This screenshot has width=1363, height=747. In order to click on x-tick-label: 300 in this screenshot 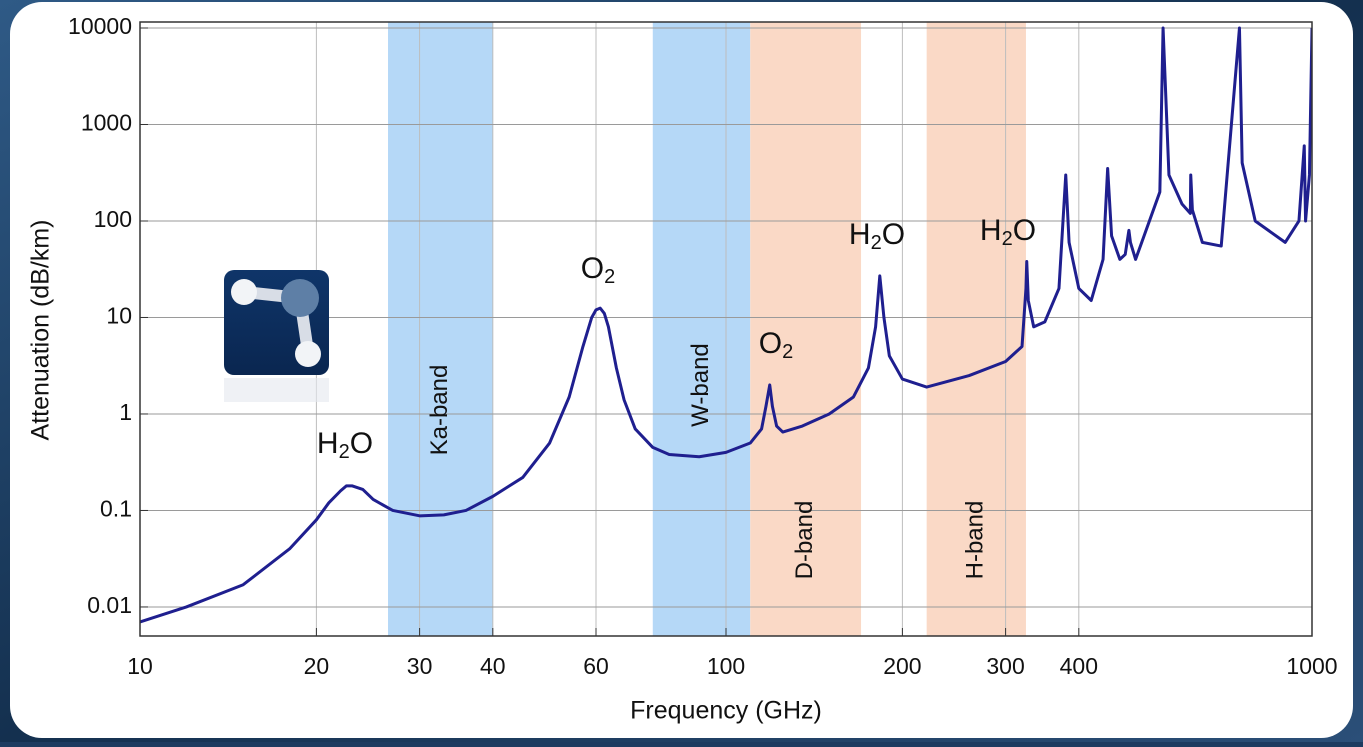, I will do `click(1005, 666)`.